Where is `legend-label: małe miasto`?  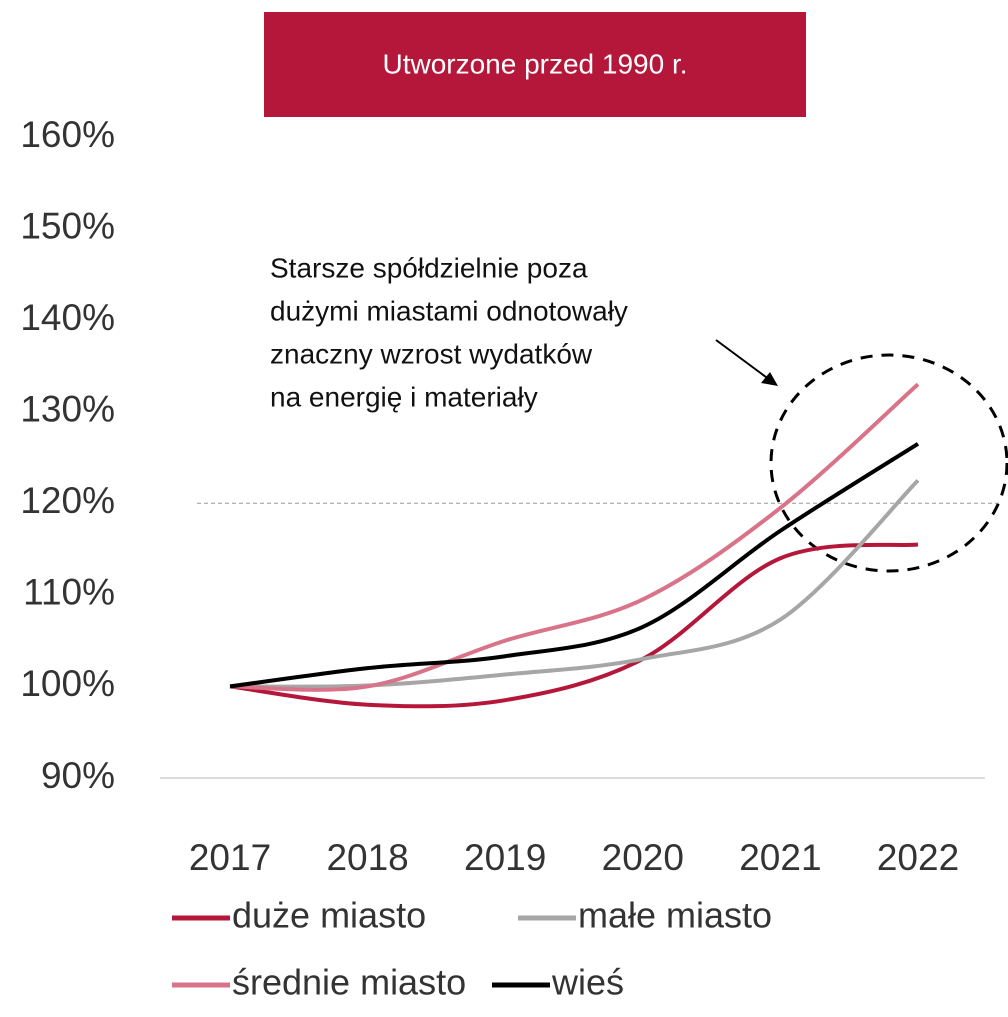 legend-label: małe miasto is located at coordinates (675, 915).